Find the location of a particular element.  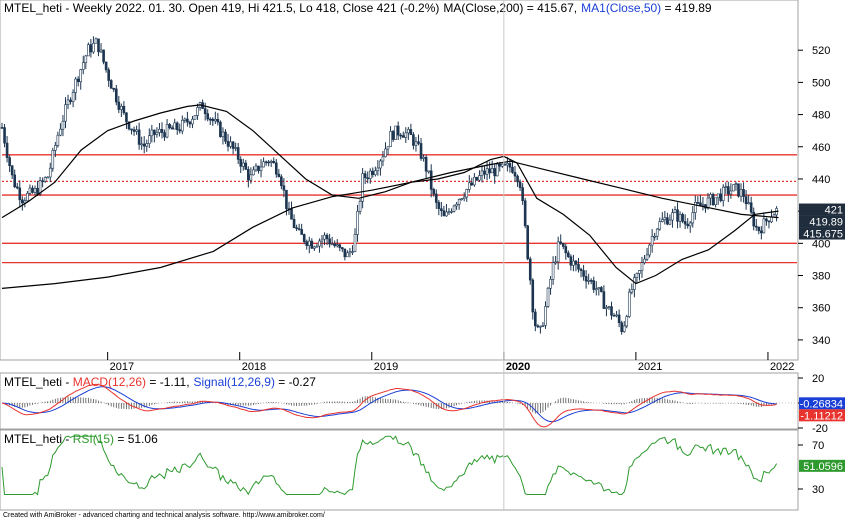

price-header-ma50-val: = 419.89 is located at coordinates (686, 8).